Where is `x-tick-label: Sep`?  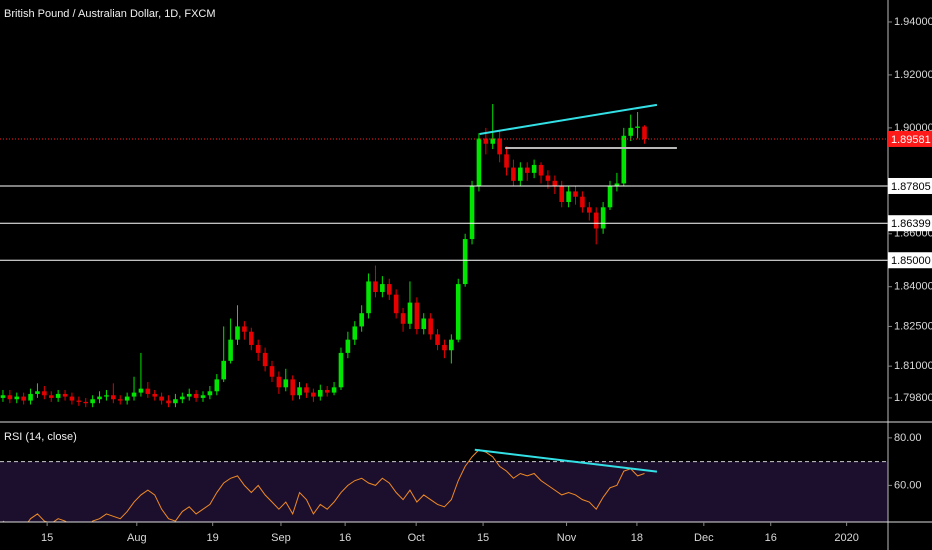
x-tick-label: Sep is located at coordinates (281, 538).